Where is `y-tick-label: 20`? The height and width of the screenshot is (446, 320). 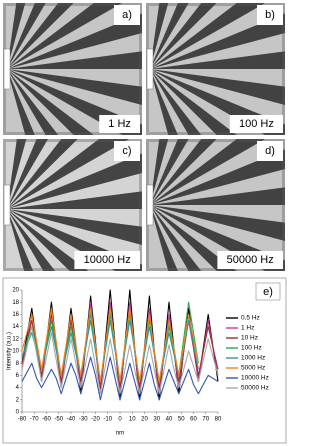
y-tick-label: 20 is located at coordinates (15, 291).